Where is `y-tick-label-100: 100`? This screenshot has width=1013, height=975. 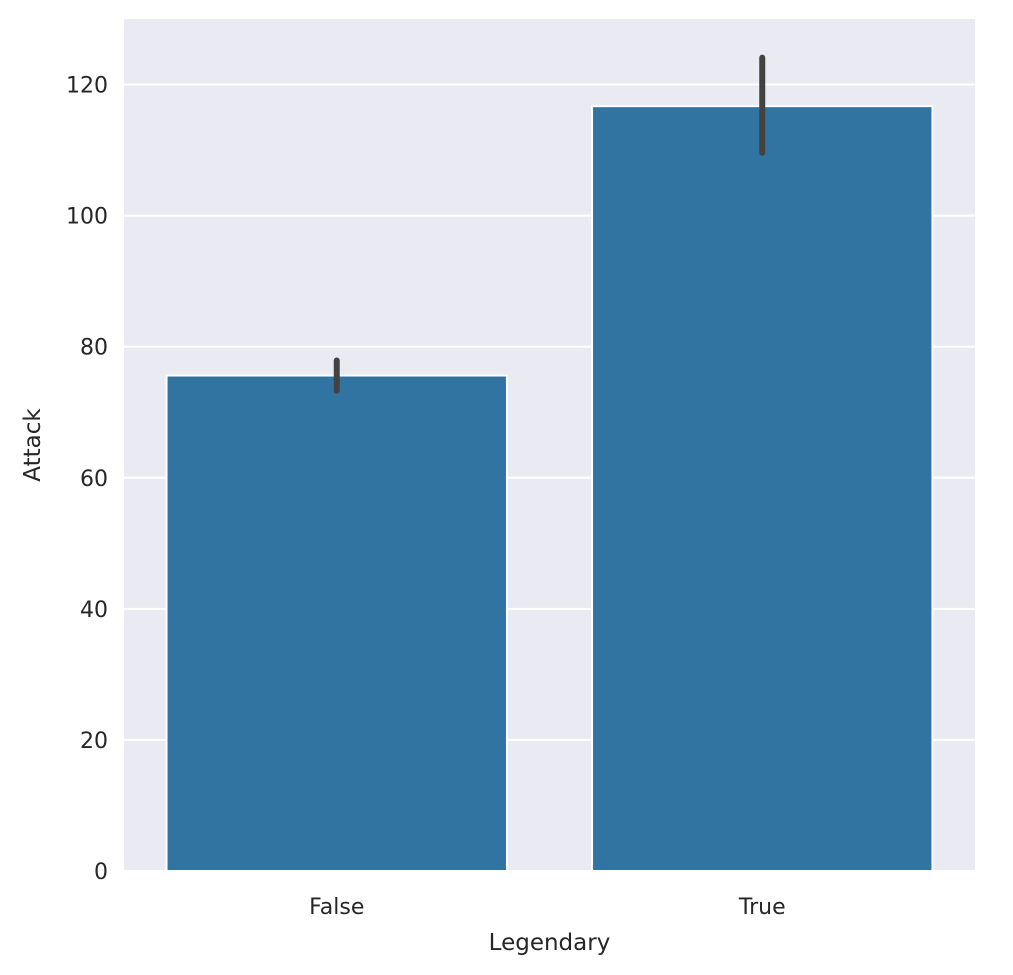
y-tick-label-100: 100 is located at coordinates (87, 217).